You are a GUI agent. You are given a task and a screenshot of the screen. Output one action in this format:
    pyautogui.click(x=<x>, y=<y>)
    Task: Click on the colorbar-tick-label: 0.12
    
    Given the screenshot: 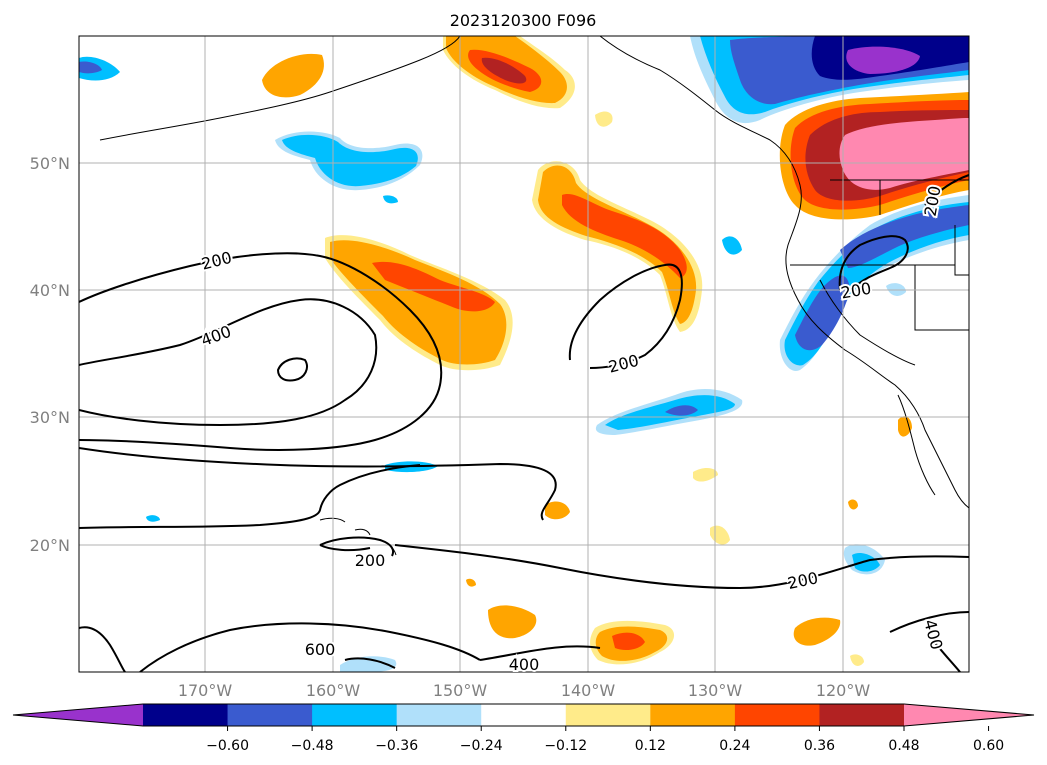 What is the action you would take?
    pyautogui.click(x=650, y=746)
    